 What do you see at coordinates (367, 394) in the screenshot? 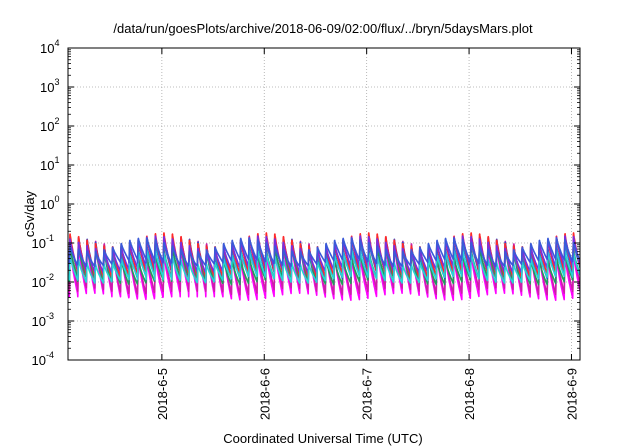
I see `x-tick-label: 2018-6-7` at bounding box center [367, 394].